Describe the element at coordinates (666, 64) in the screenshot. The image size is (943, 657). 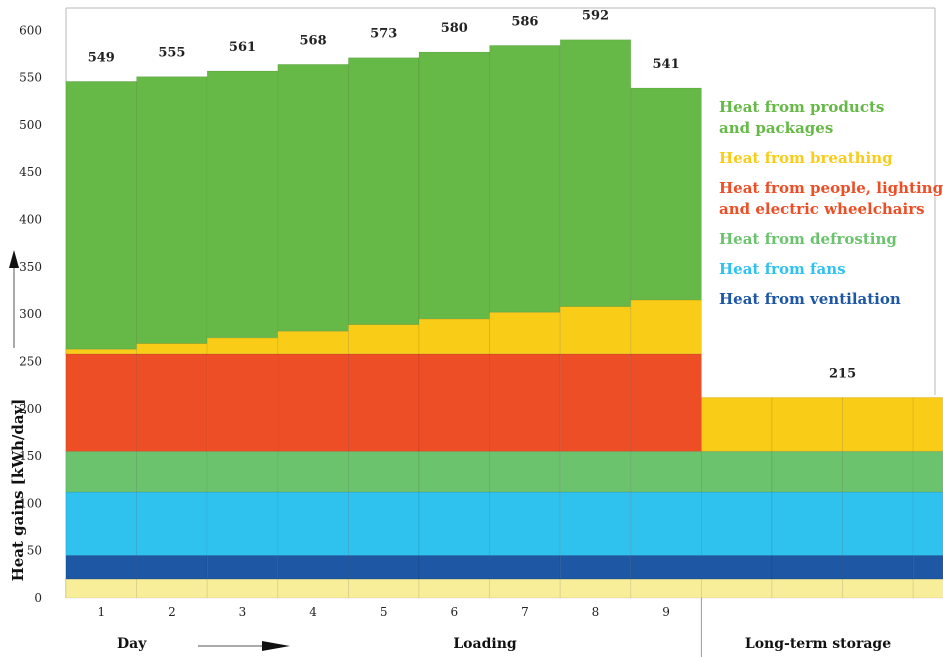
I see `total-label: 541` at that location.